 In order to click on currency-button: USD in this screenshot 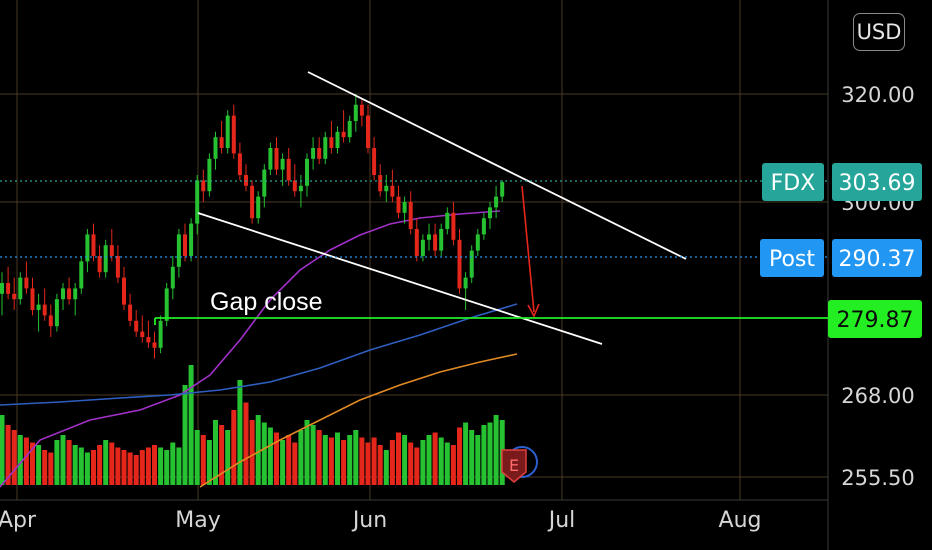, I will do `click(879, 32)`.